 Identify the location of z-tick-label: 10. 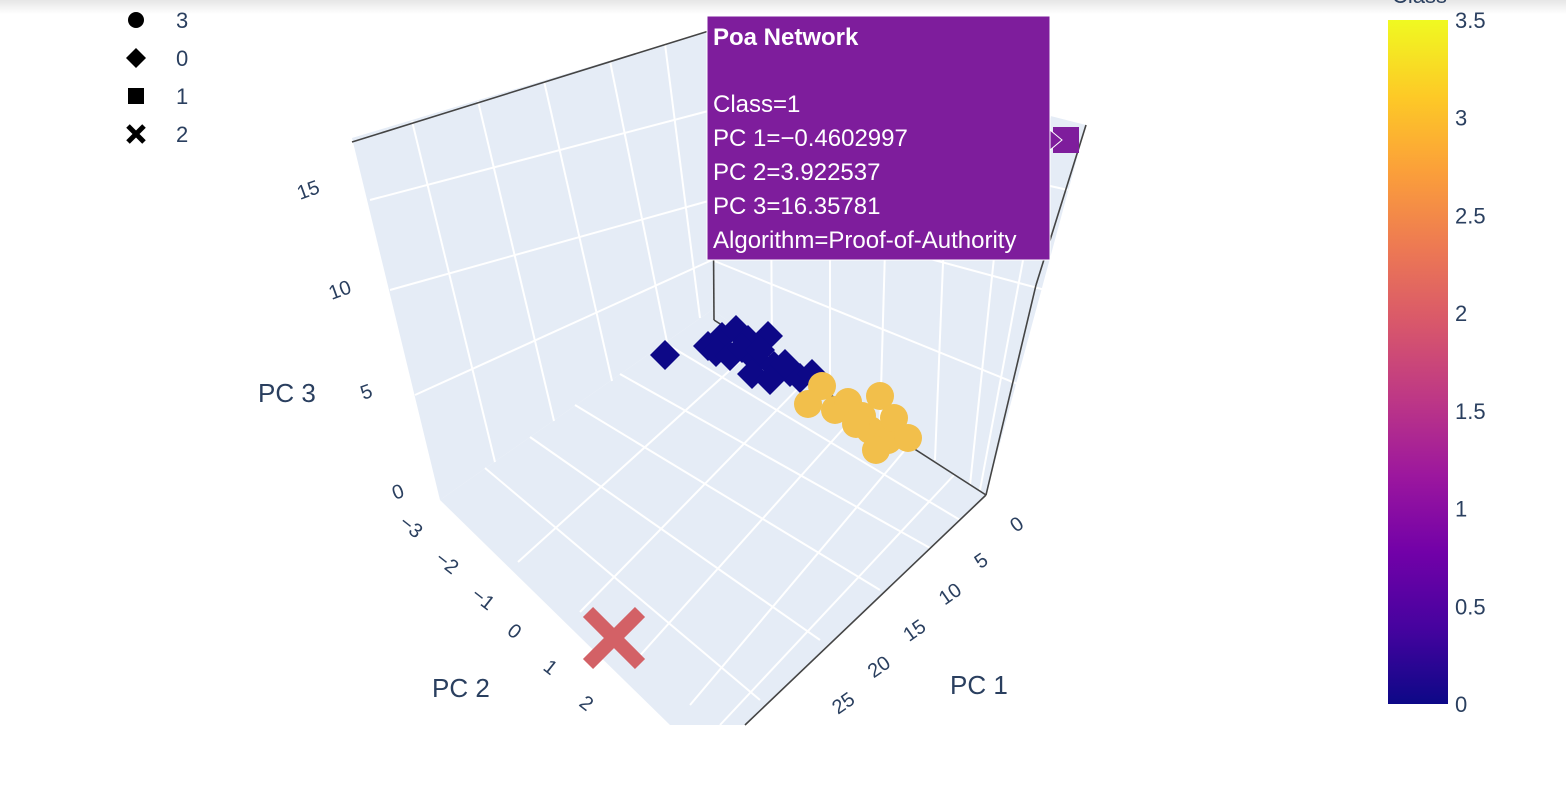
(340, 290).